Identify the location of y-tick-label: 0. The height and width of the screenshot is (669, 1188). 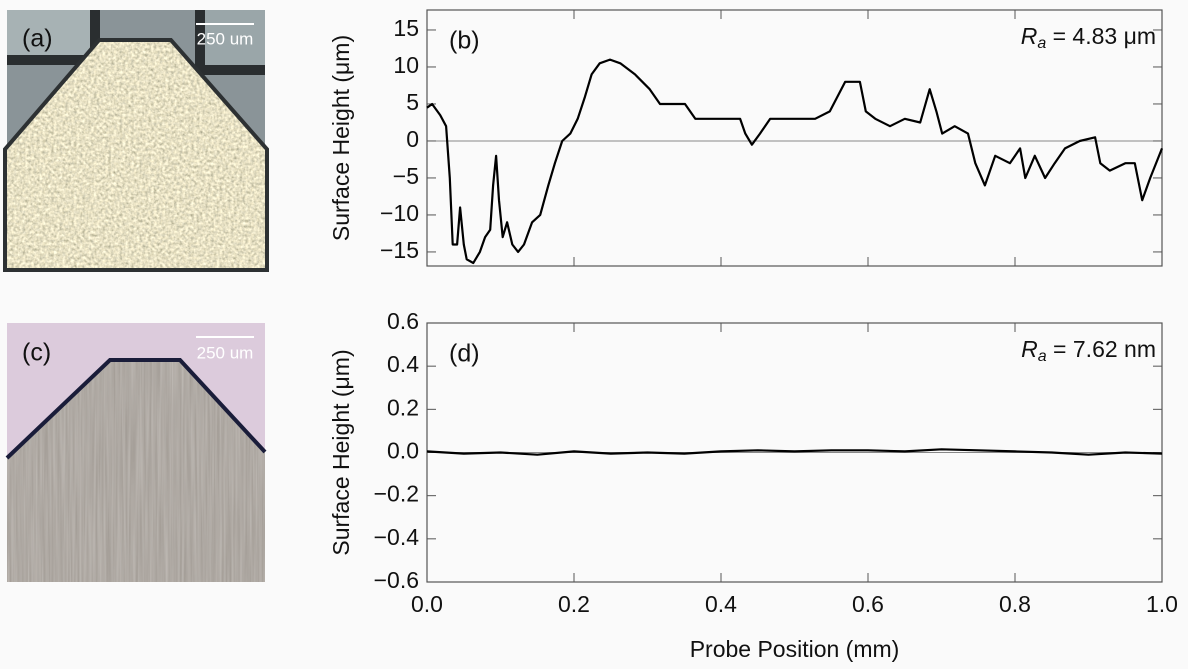
(412, 139).